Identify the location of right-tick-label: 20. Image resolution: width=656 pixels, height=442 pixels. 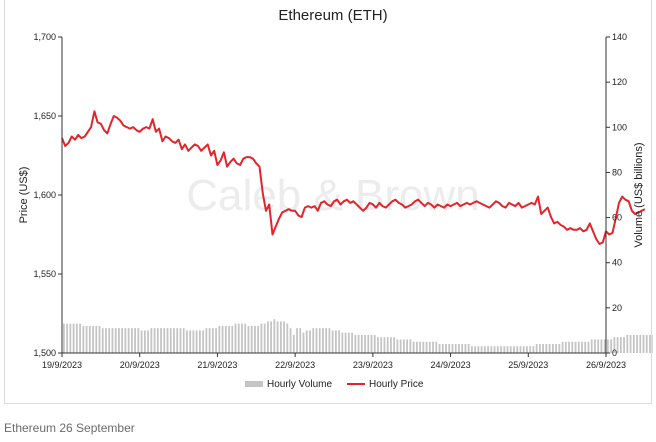
(617, 308).